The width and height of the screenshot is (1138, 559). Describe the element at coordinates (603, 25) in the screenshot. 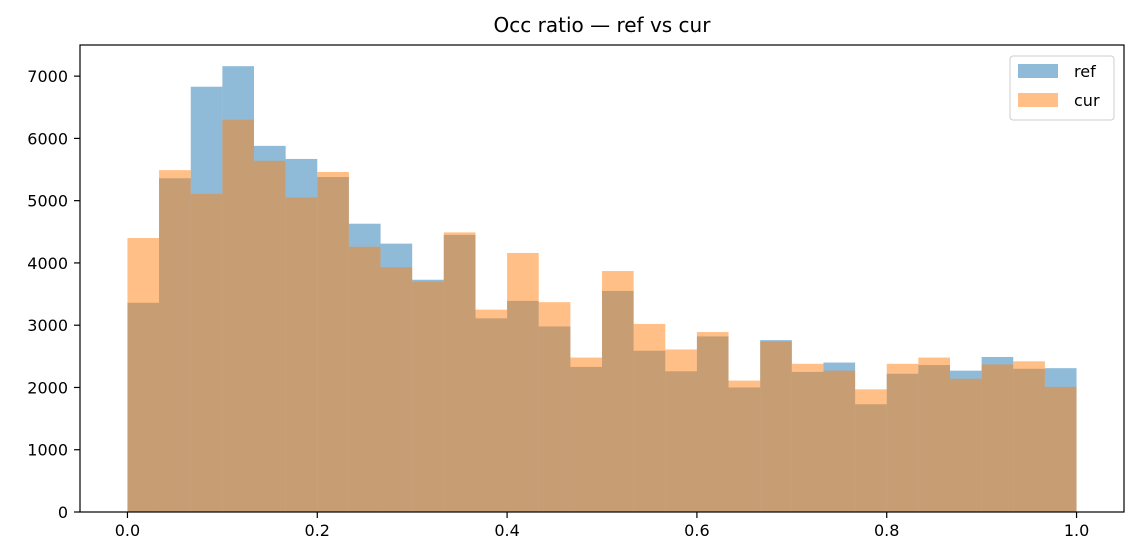

I see `chart-title: Occ ratio — ref vs cur` at that location.